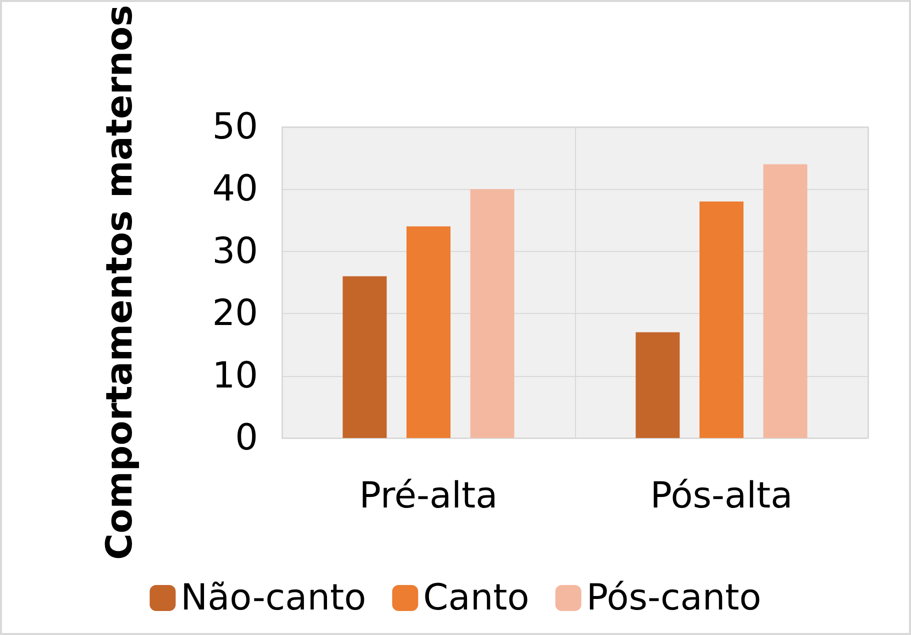 The height and width of the screenshot is (635, 911). I want to click on y-tick-label: 50, so click(235, 127).